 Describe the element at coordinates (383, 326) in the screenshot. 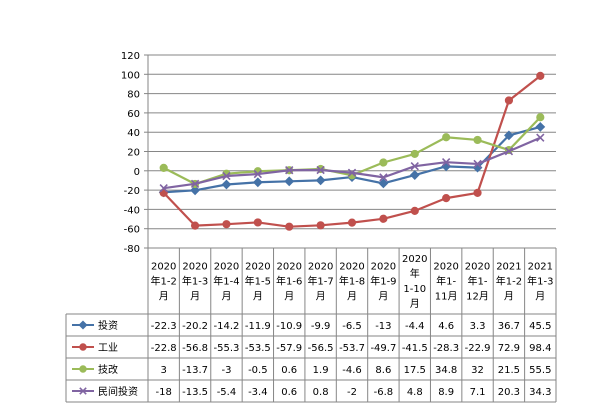

I see `data-label: -13` at that location.